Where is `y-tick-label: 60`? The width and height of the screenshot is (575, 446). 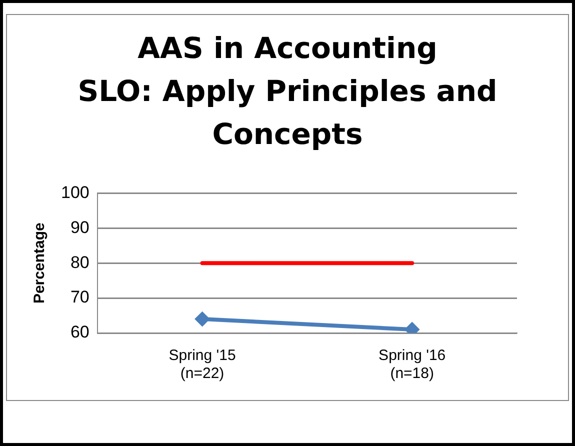 y-tick-label: 60 is located at coordinates (80, 332).